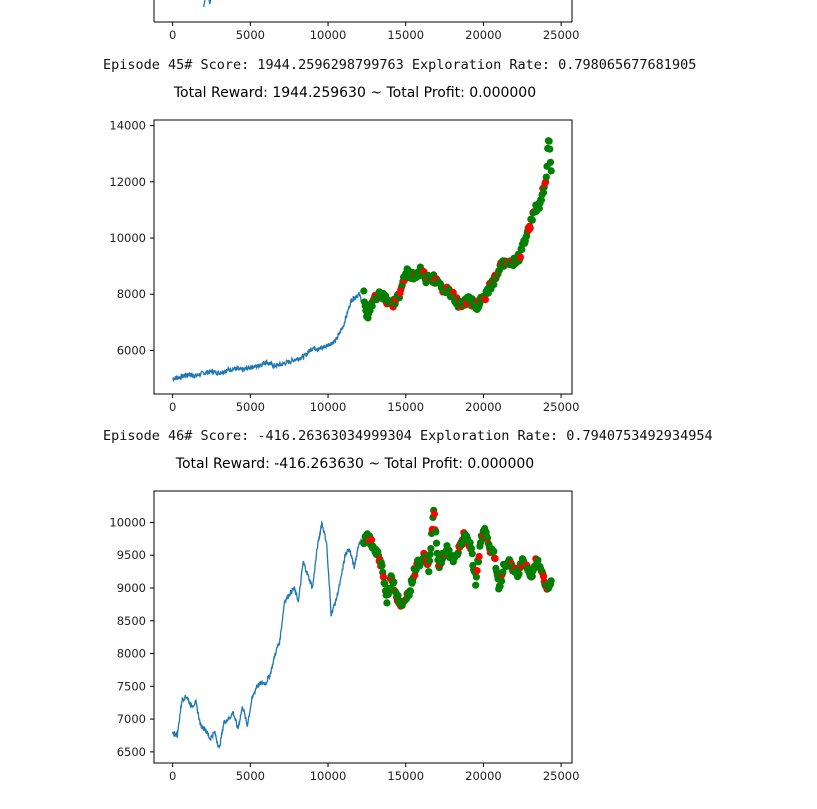  I want to click on y-tick-label: 9500, so click(131, 555).